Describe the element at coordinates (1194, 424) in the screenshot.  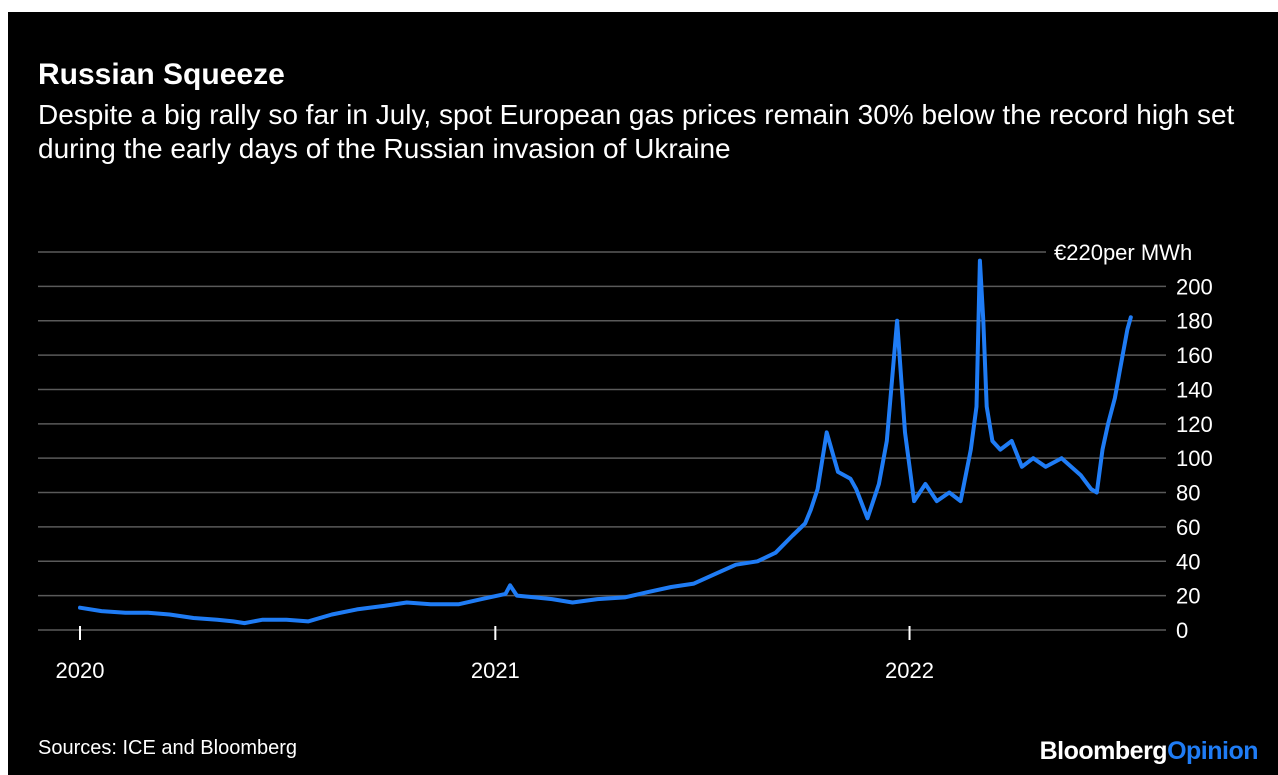
I see `y-tick-label: 120` at that location.